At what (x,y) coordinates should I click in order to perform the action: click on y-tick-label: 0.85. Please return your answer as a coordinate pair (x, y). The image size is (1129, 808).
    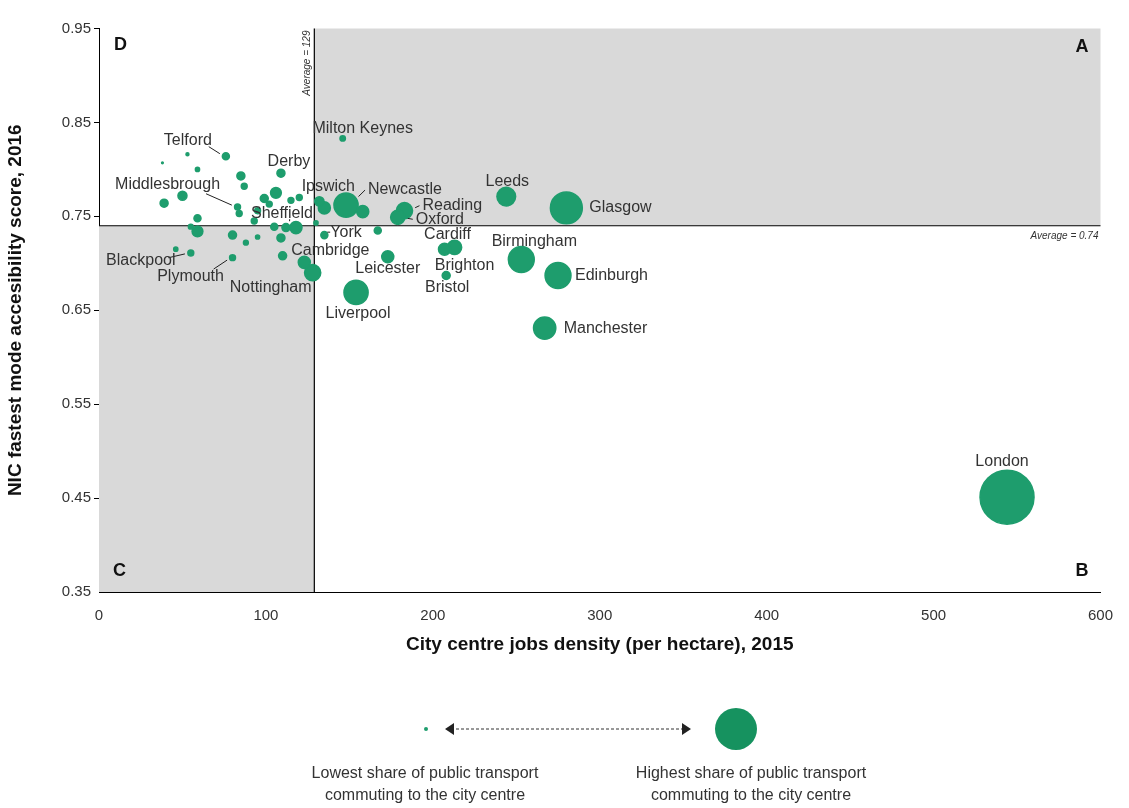
    Looking at the image, I should click on (76, 121).